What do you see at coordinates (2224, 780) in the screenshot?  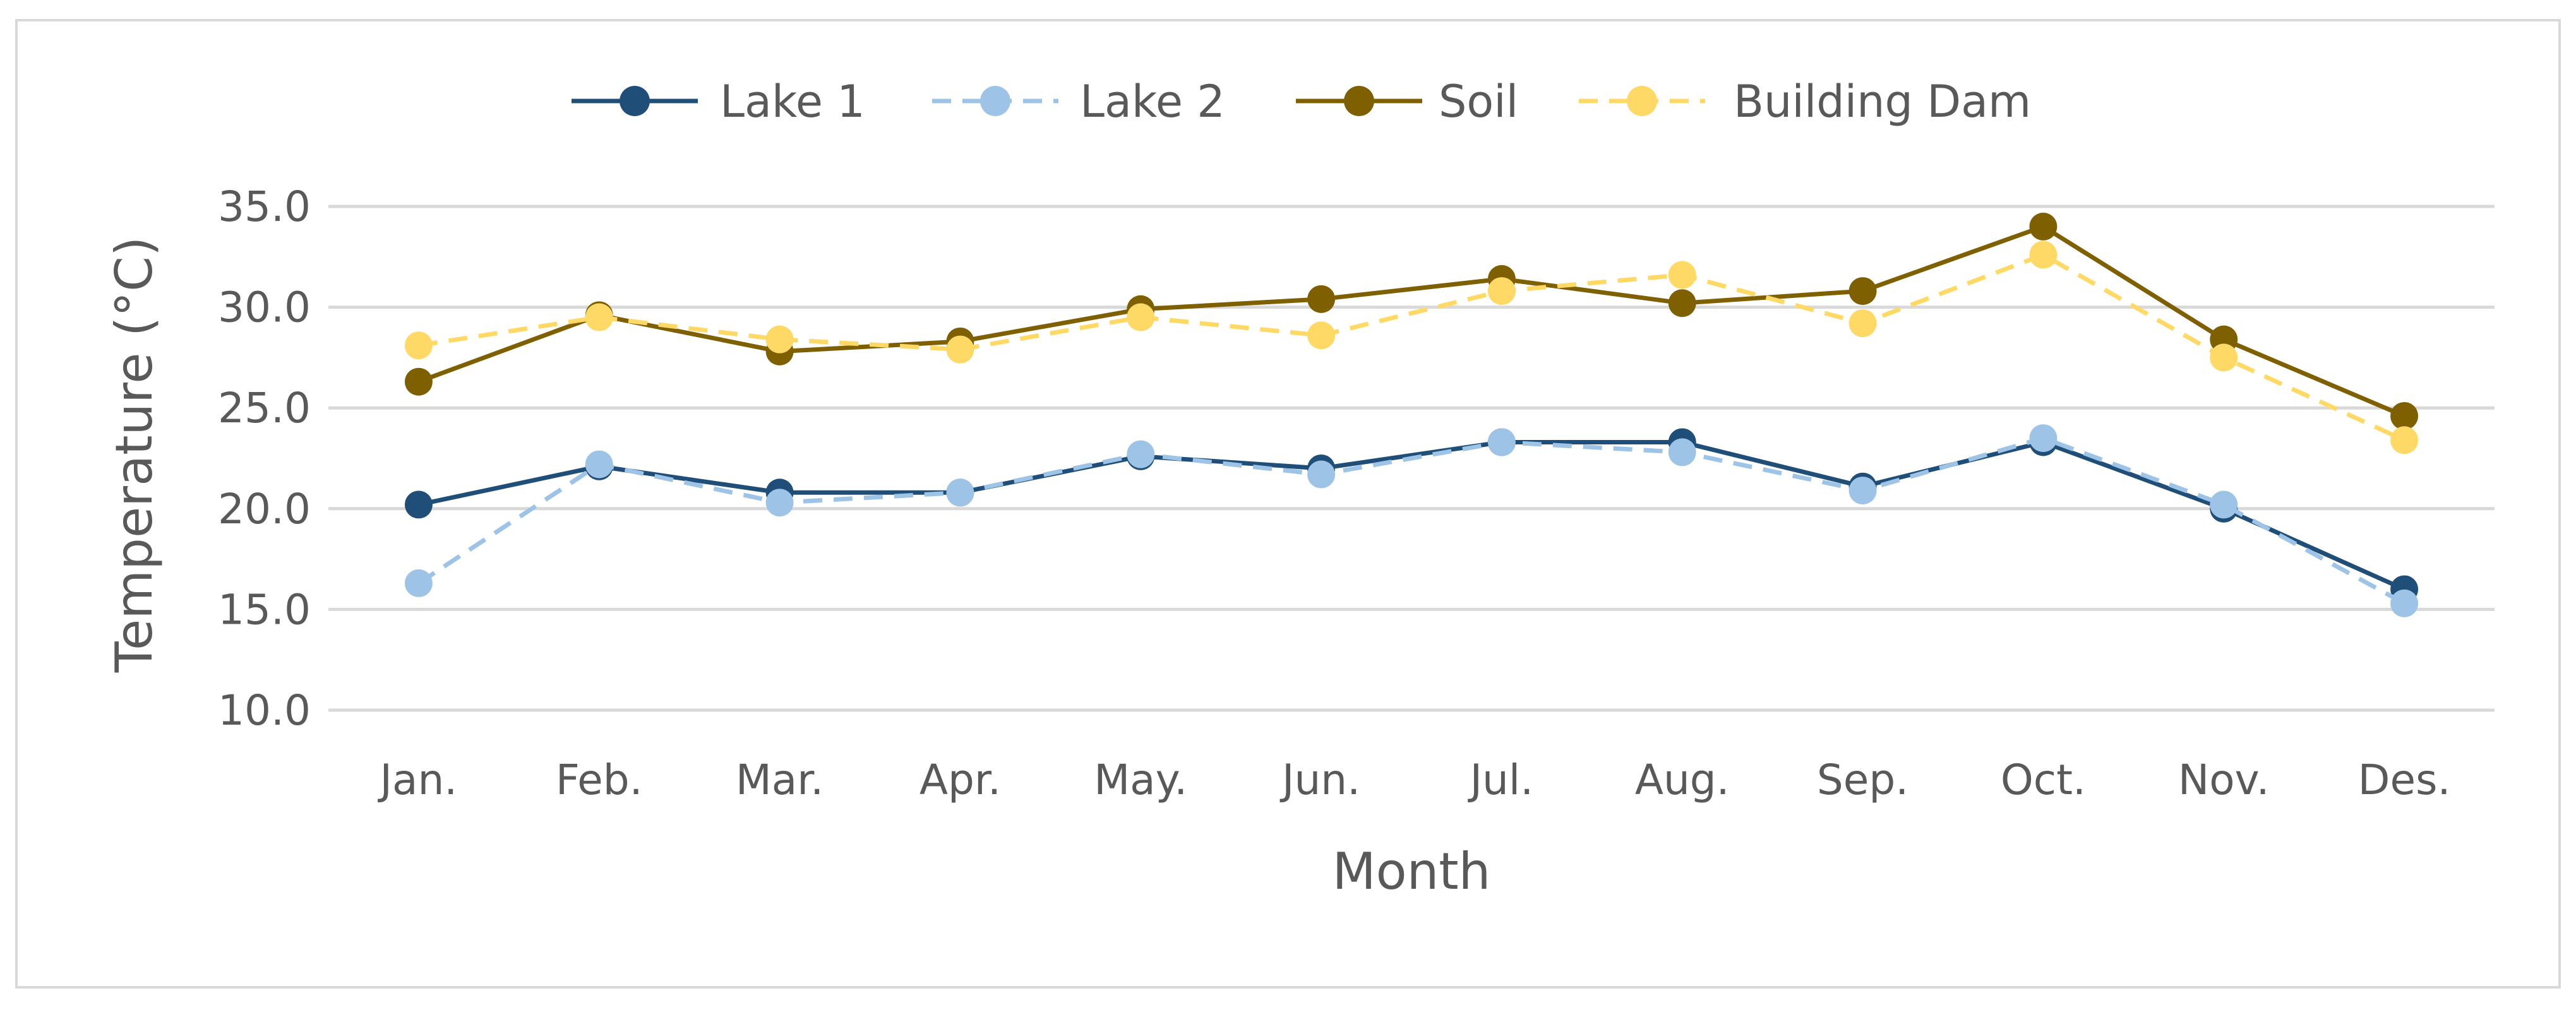 I see `x-tick-label: Nov.` at bounding box center [2224, 780].